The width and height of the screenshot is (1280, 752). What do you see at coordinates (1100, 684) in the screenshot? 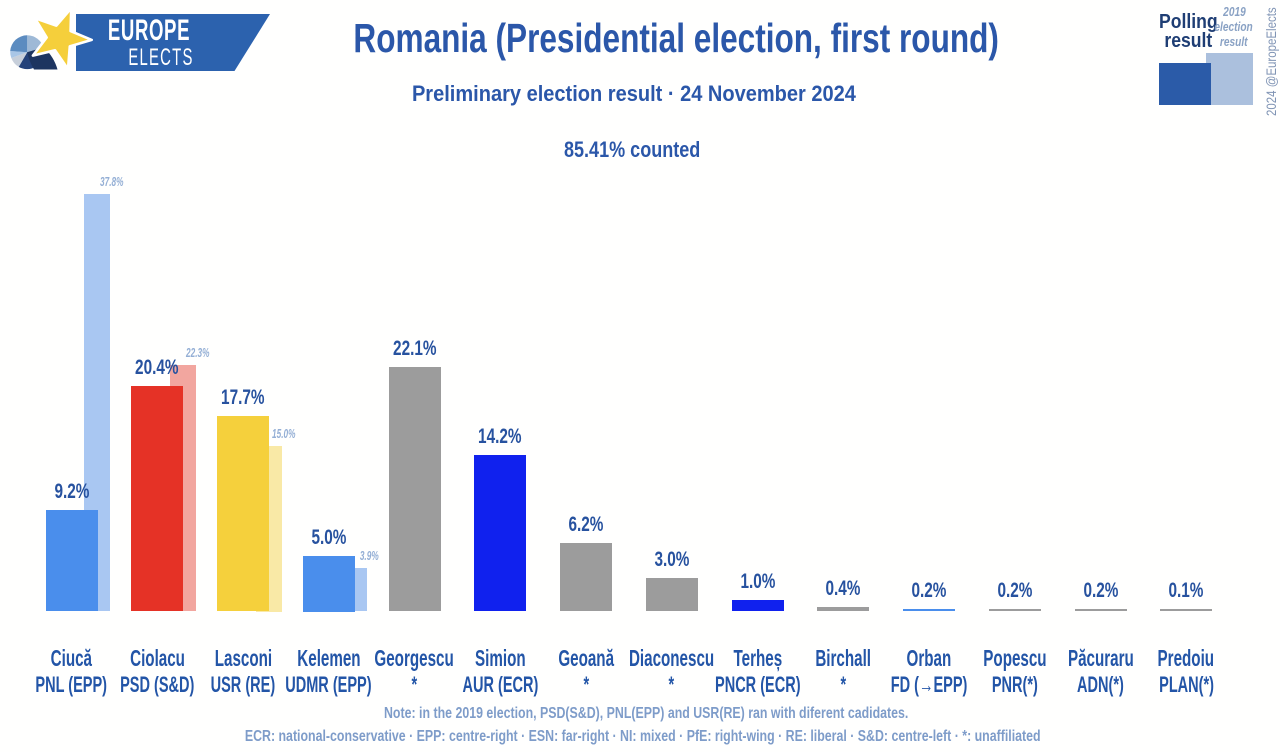
I see `candidate-party-12: ADN(*)` at bounding box center [1100, 684].